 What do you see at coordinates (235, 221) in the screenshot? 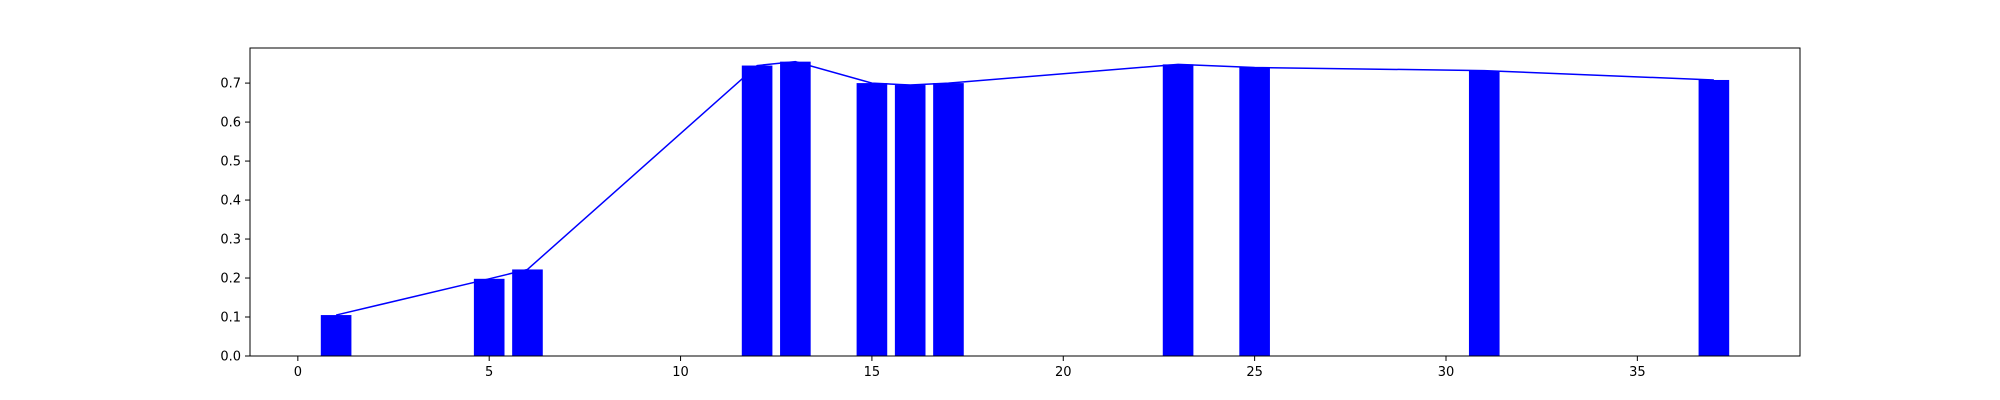
I see `y-axis: 0.0 0.1 0.2 0.3 0.4 0.5 0.6 0.7` at bounding box center [235, 221].